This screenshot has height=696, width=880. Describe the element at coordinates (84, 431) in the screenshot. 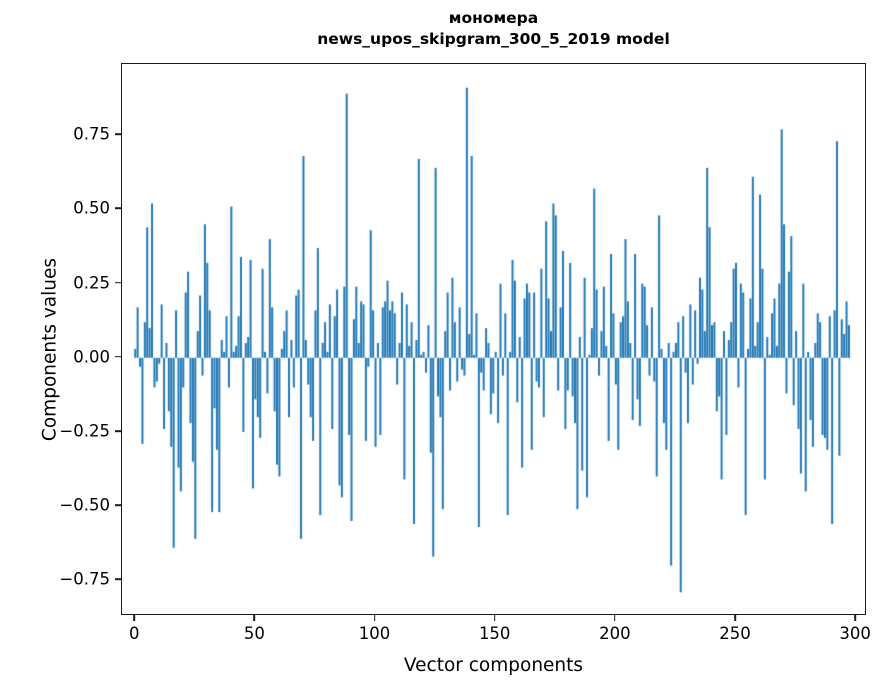

I see `y-tick-label: −0.25` at that location.